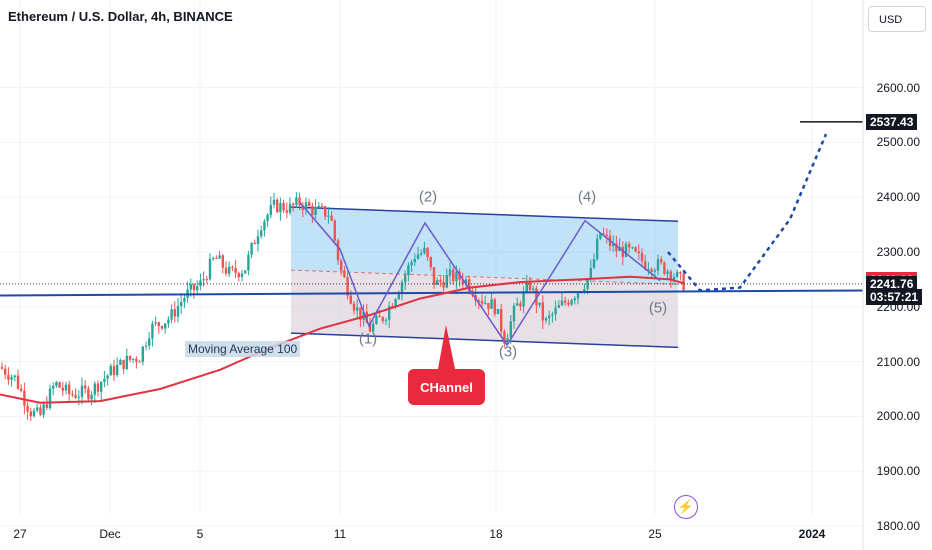 This screenshot has width=932, height=550. What do you see at coordinates (110, 534) in the screenshot?
I see `x-tick-label: Dec` at bounding box center [110, 534].